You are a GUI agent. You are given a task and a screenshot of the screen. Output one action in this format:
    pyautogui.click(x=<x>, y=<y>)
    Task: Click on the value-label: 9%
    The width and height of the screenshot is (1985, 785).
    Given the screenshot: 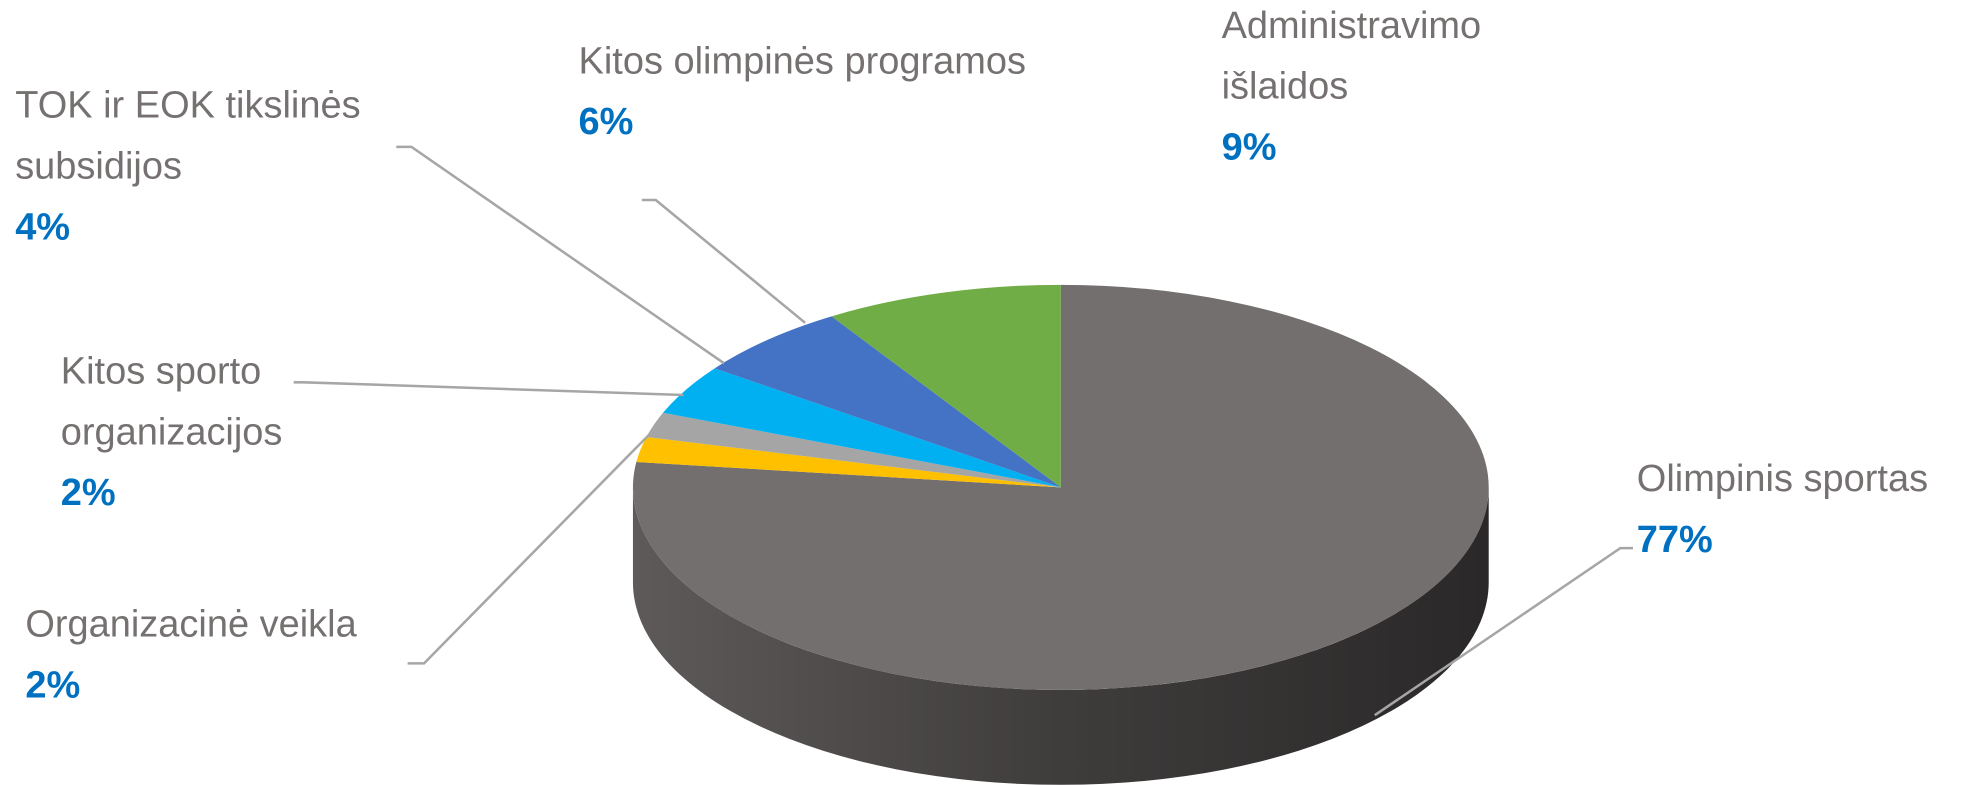 What is the action you would take?
    pyautogui.click(x=1249, y=147)
    